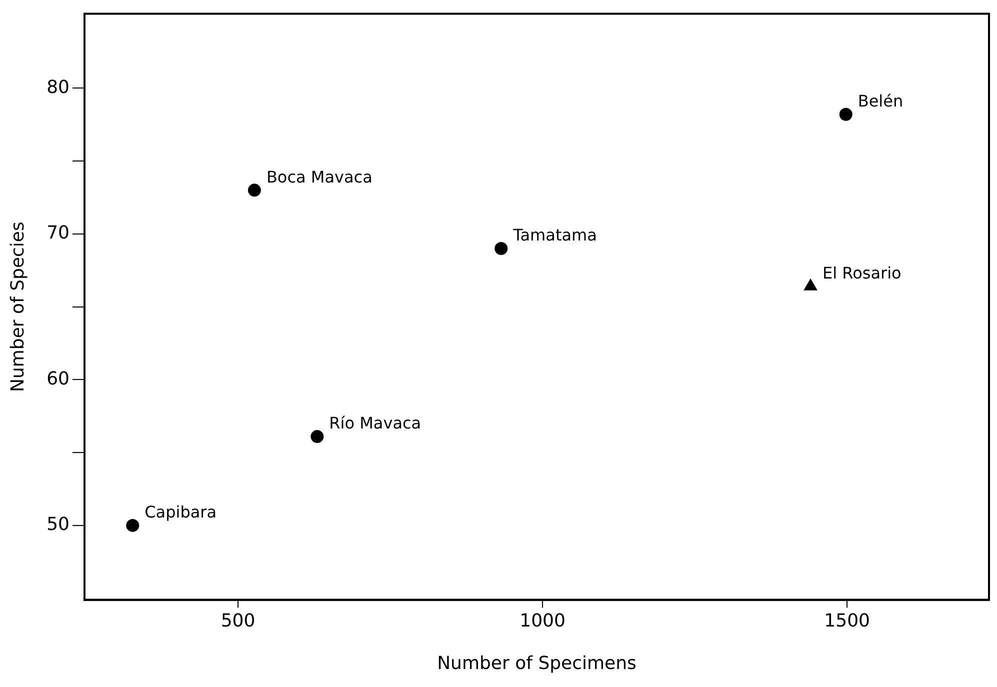 The image size is (997, 687). Describe the element at coordinates (58, 87) in the screenshot. I see `y-tick-label: 80` at that location.